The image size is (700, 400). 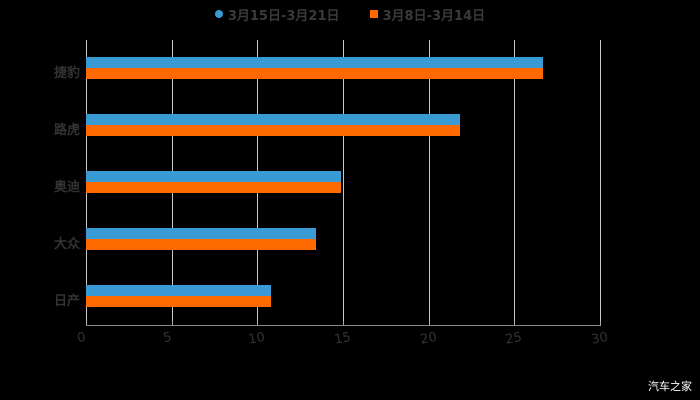 I want to click on x-tick-label: 25, so click(x=514, y=339).